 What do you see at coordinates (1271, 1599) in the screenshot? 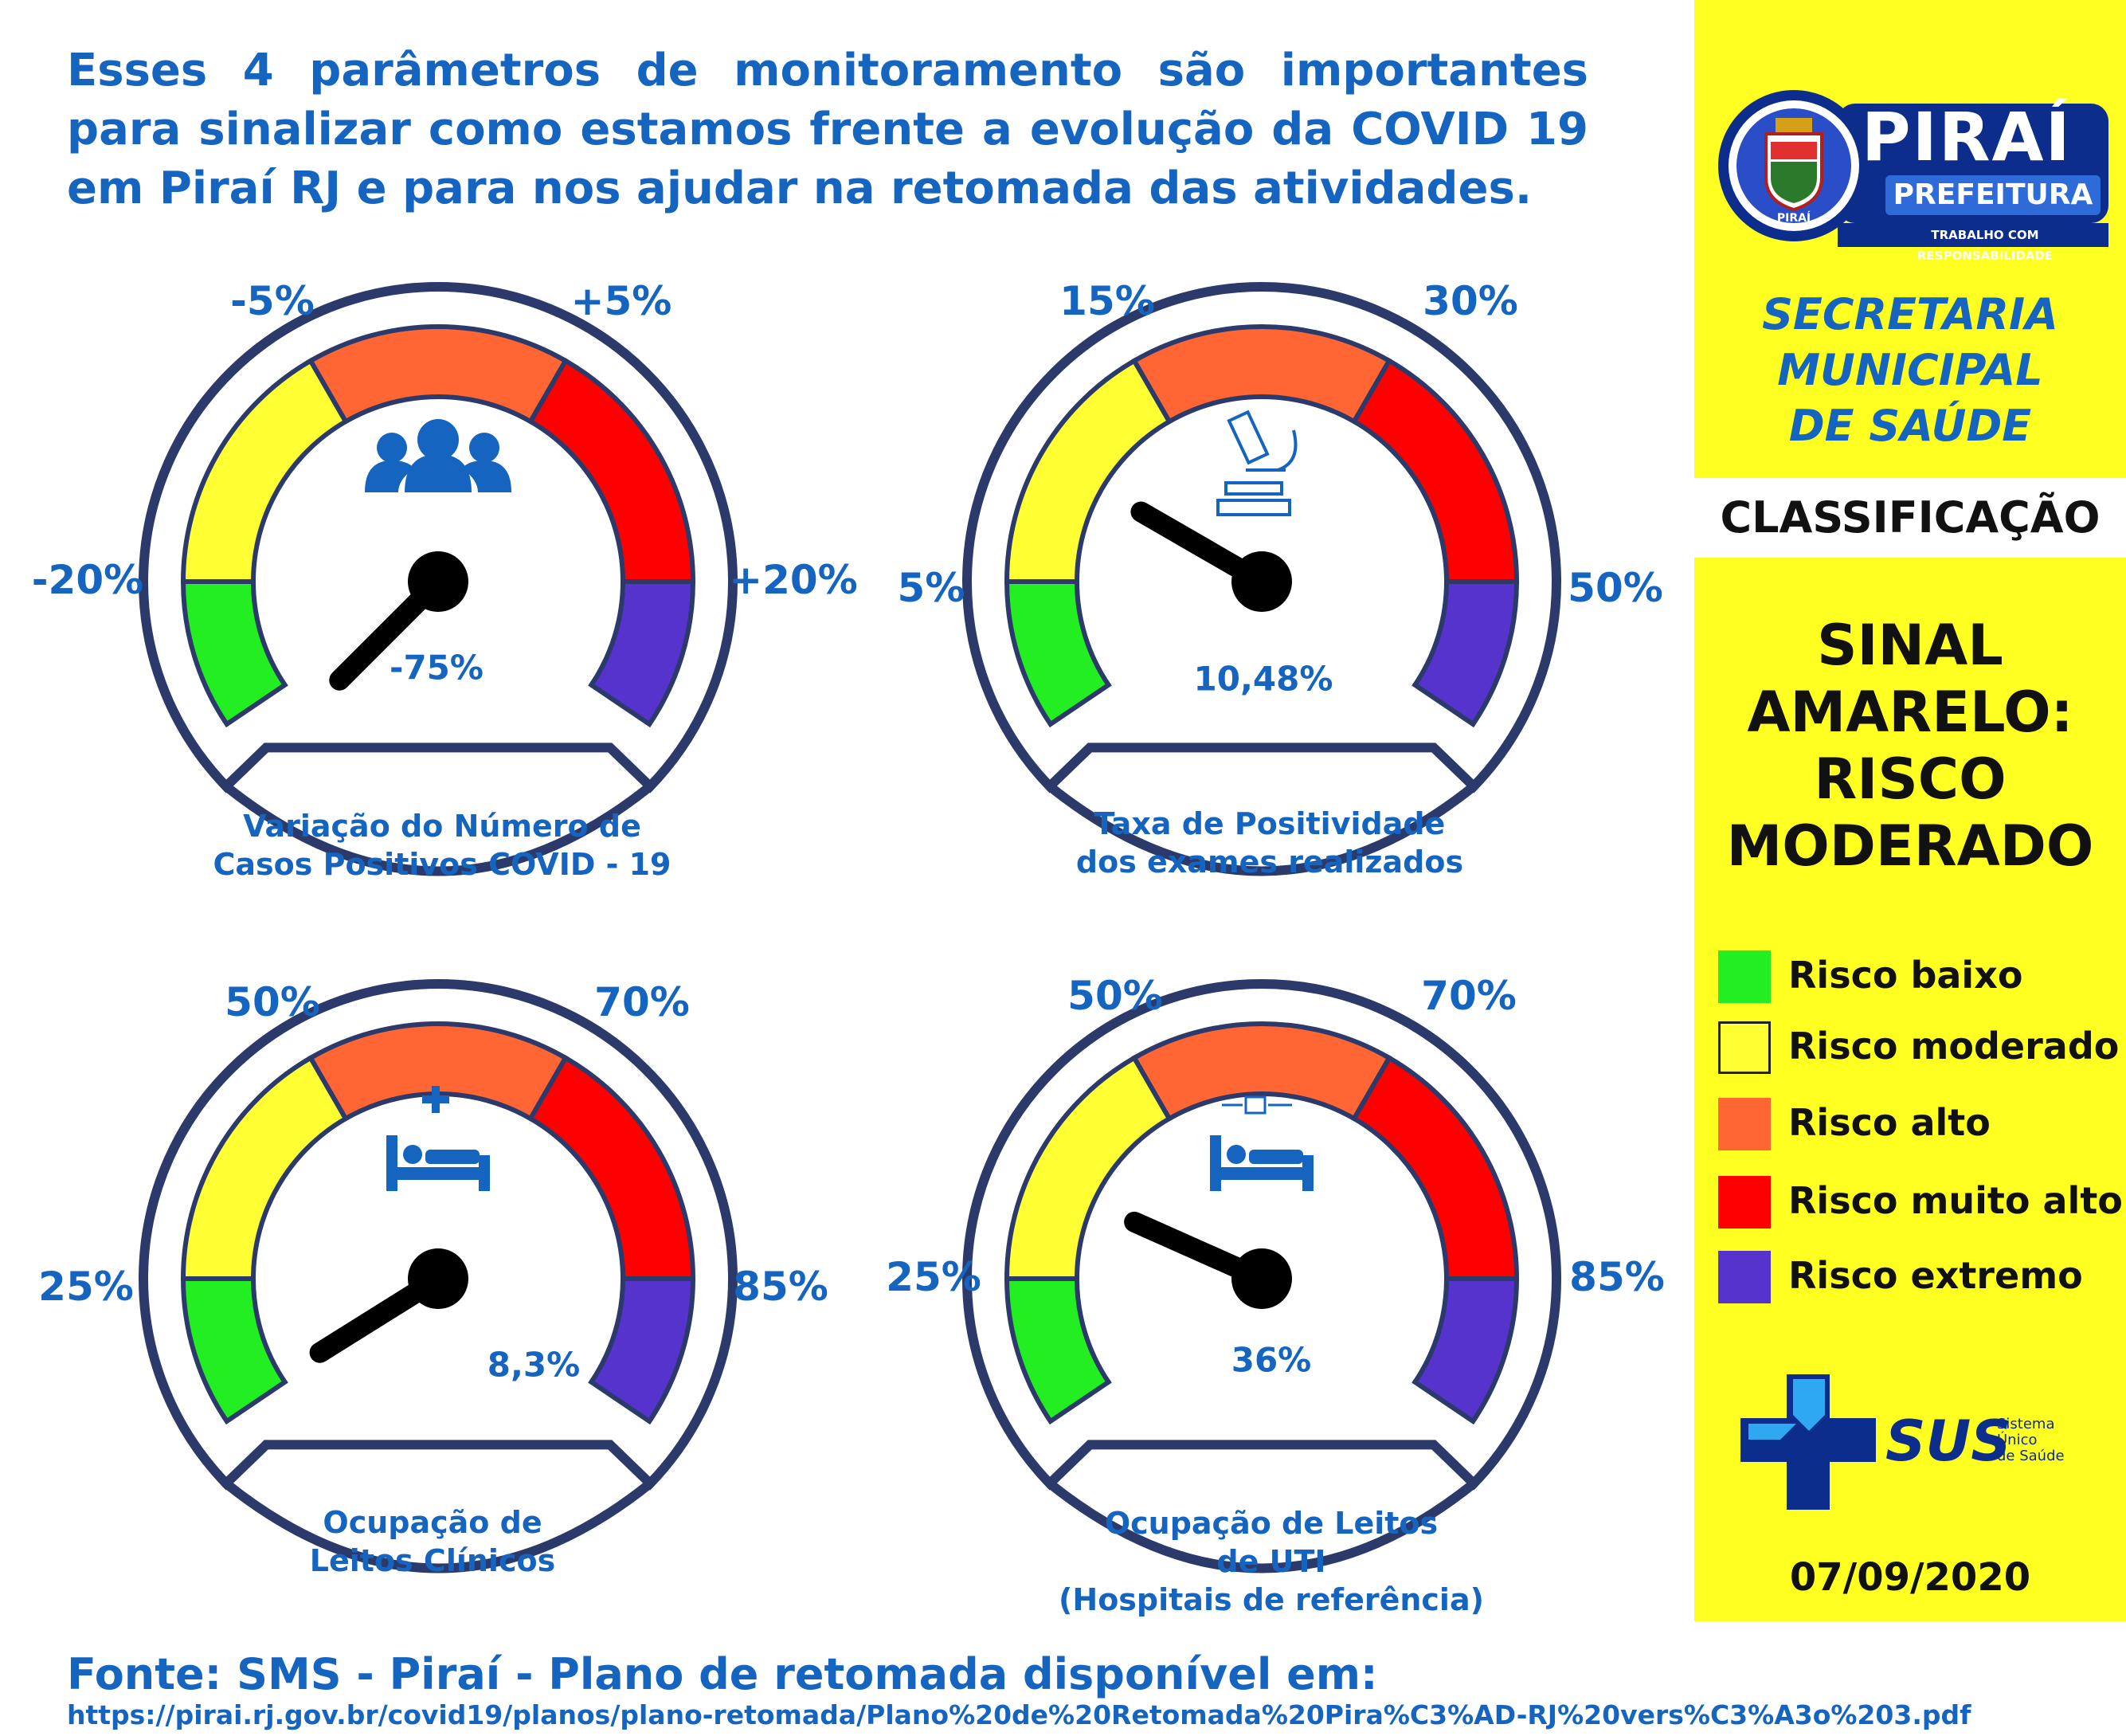
I see `caption-line: (Hospitais de referência)` at bounding box center [1271, 1599].